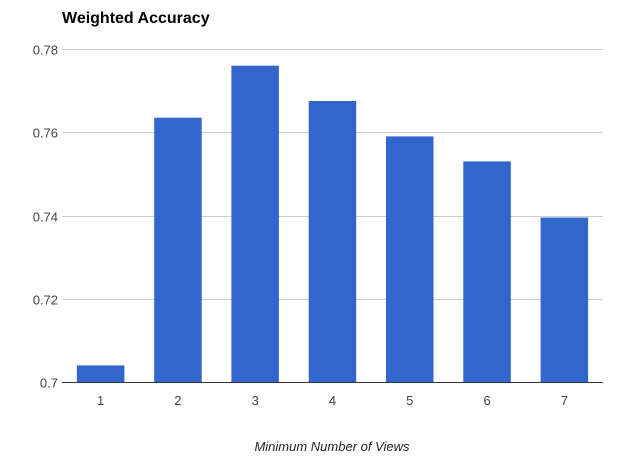  Describe the element at coordinates (45, 133) in the screenshot. I see `y-tick-label: 0.76` at that location.